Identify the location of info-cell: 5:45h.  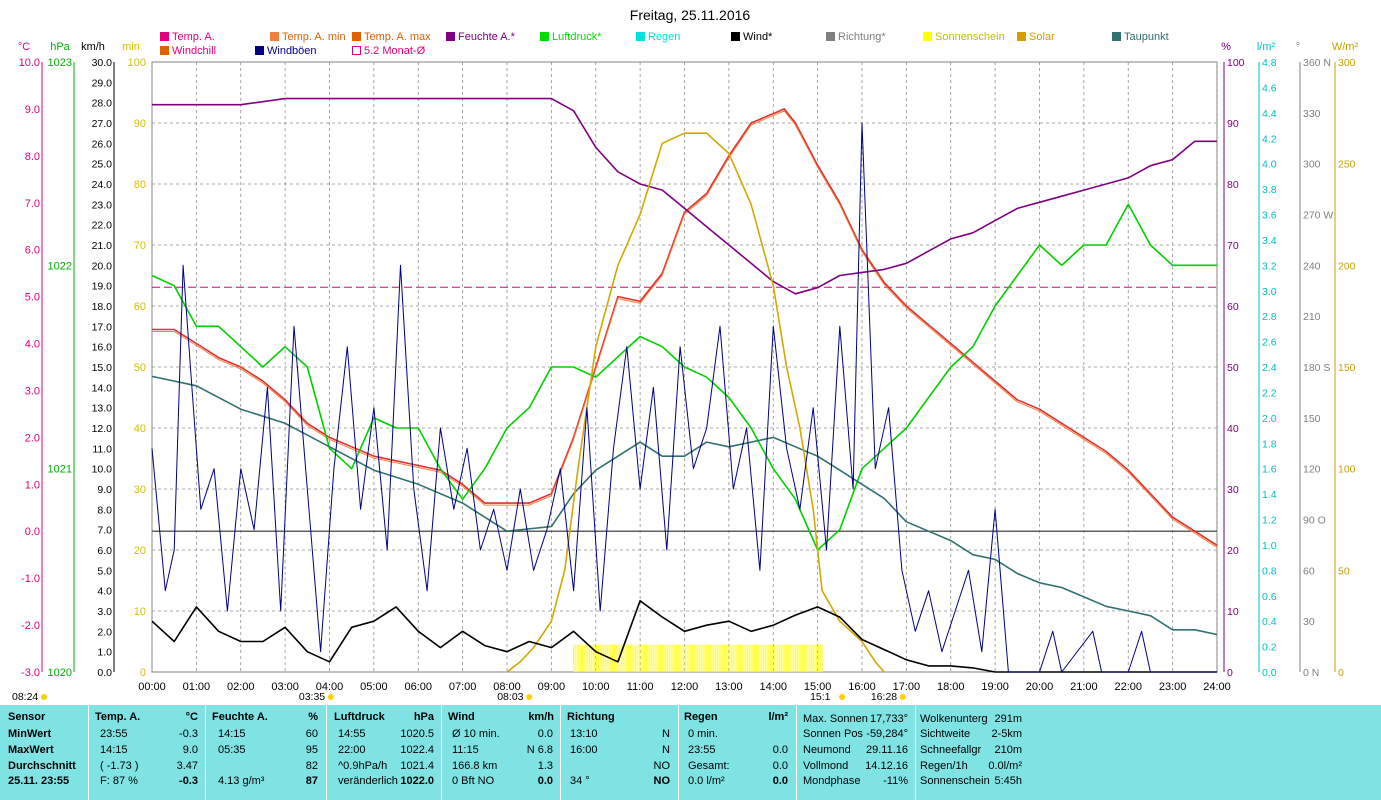
(1008, 781).